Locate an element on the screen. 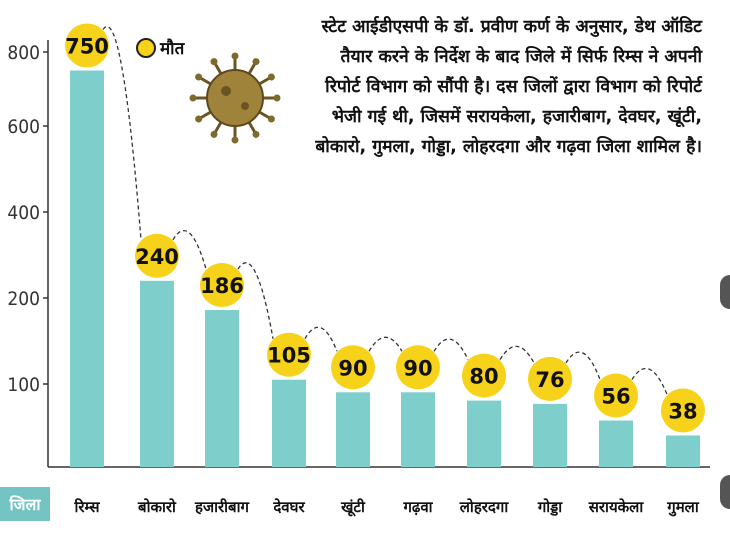  x-axis-badge: जिला is located at coordinates (25, 504).